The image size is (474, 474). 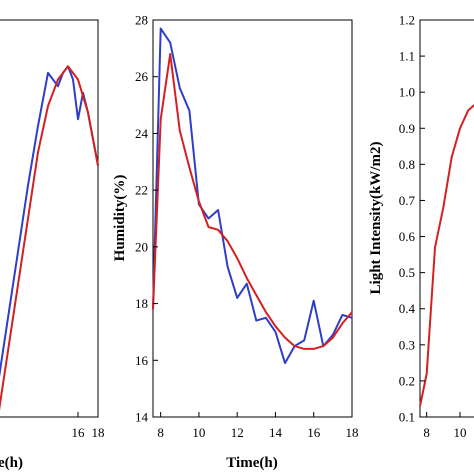 What do you see at coordinates (142, 417) in the screenshot?
I see `humidity-y-tick-label: 14` at bounding box center [142, 417].